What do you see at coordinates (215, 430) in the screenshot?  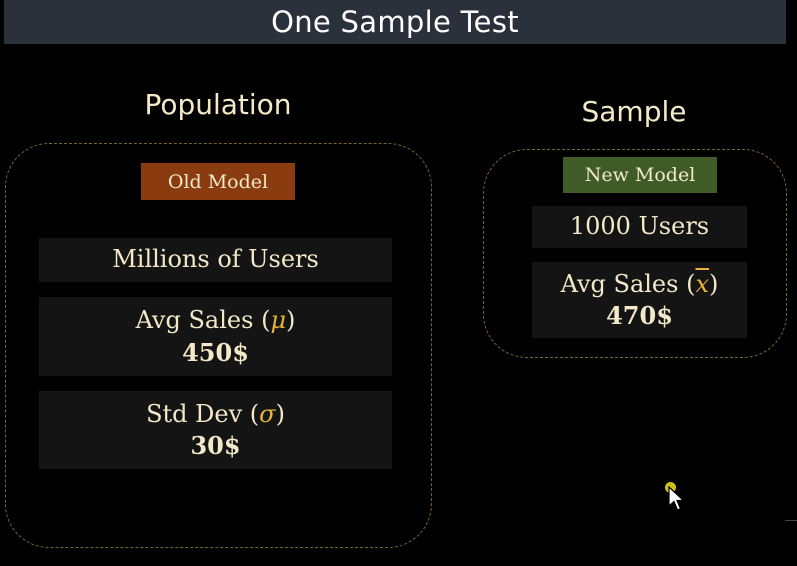 I see `population-std-card: Std Dev (σ) 30$` at bounding box center [215, 430].